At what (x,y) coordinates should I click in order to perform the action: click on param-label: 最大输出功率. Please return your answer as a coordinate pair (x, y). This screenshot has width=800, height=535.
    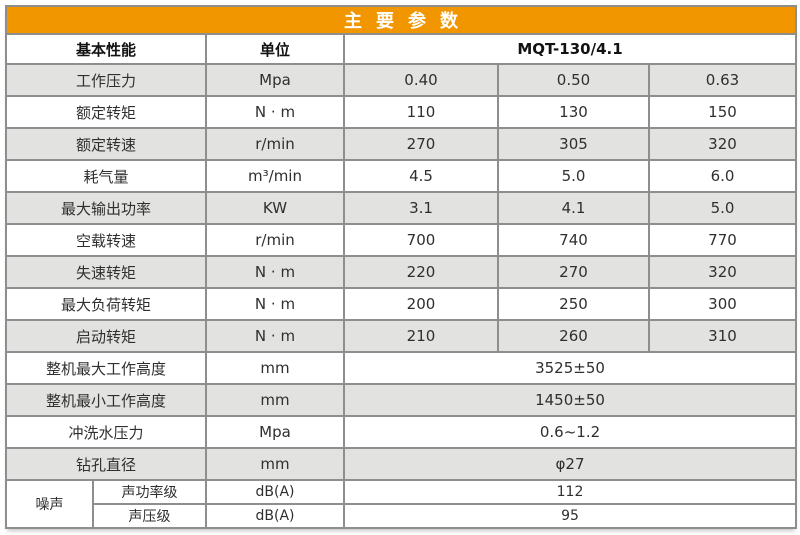
    Looking at the image, I should click on (106, 208).